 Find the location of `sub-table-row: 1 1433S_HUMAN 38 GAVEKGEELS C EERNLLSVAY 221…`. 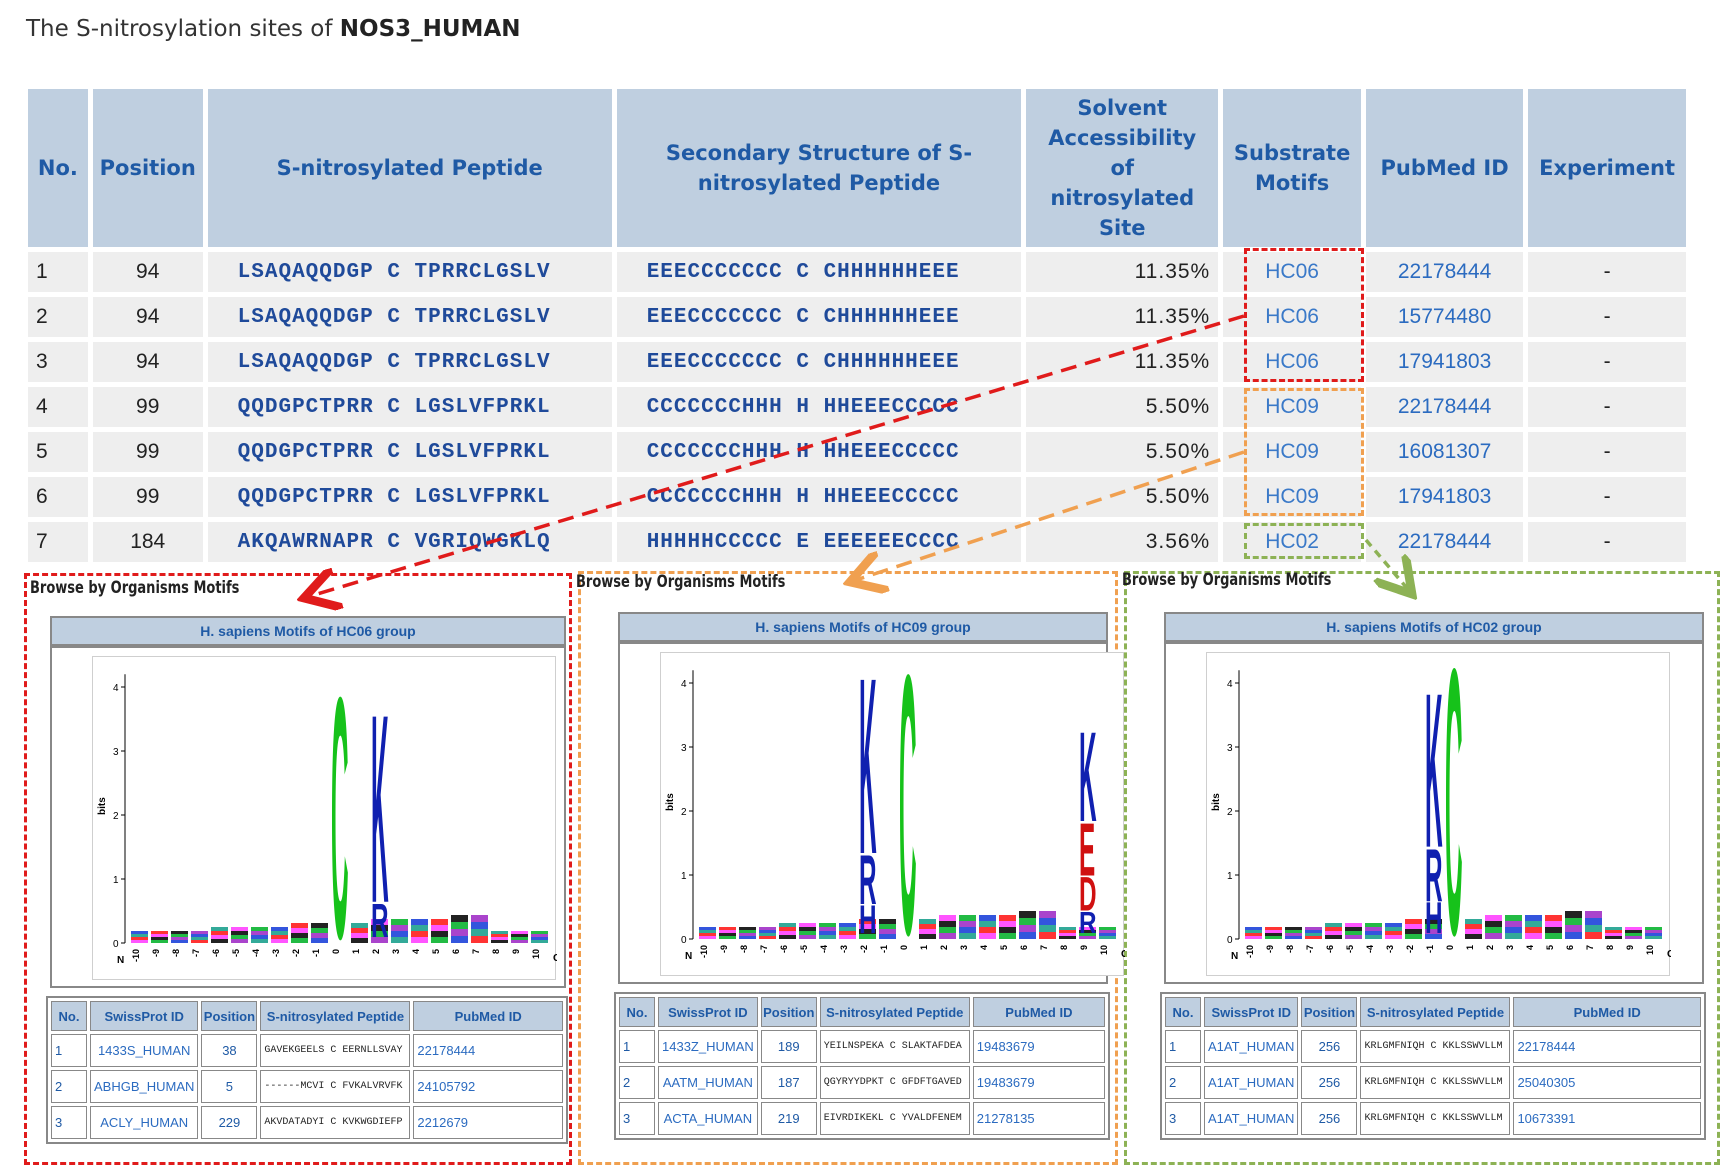

sub-table-row: 1 1433S_HUMAN 38 GAVEKGEELS C EERNLLSVAY 221… is located at coordinates (307, 1050).